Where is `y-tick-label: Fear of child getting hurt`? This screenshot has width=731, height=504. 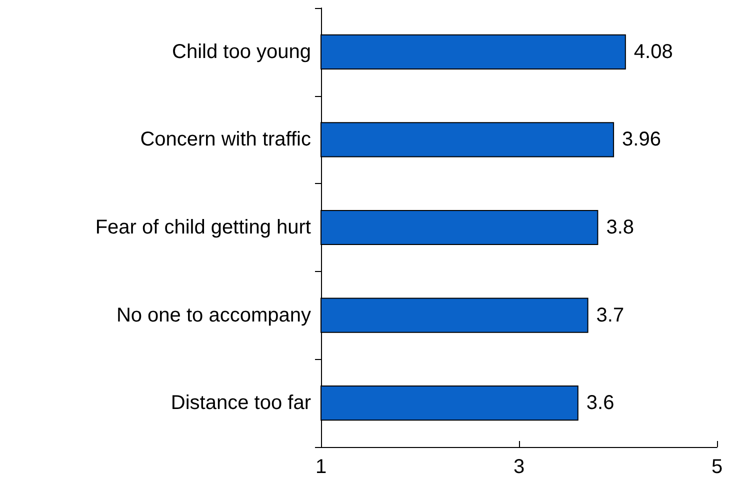
y-tick-label: Fear of child getting hurt is located at coordinates (203, 227).